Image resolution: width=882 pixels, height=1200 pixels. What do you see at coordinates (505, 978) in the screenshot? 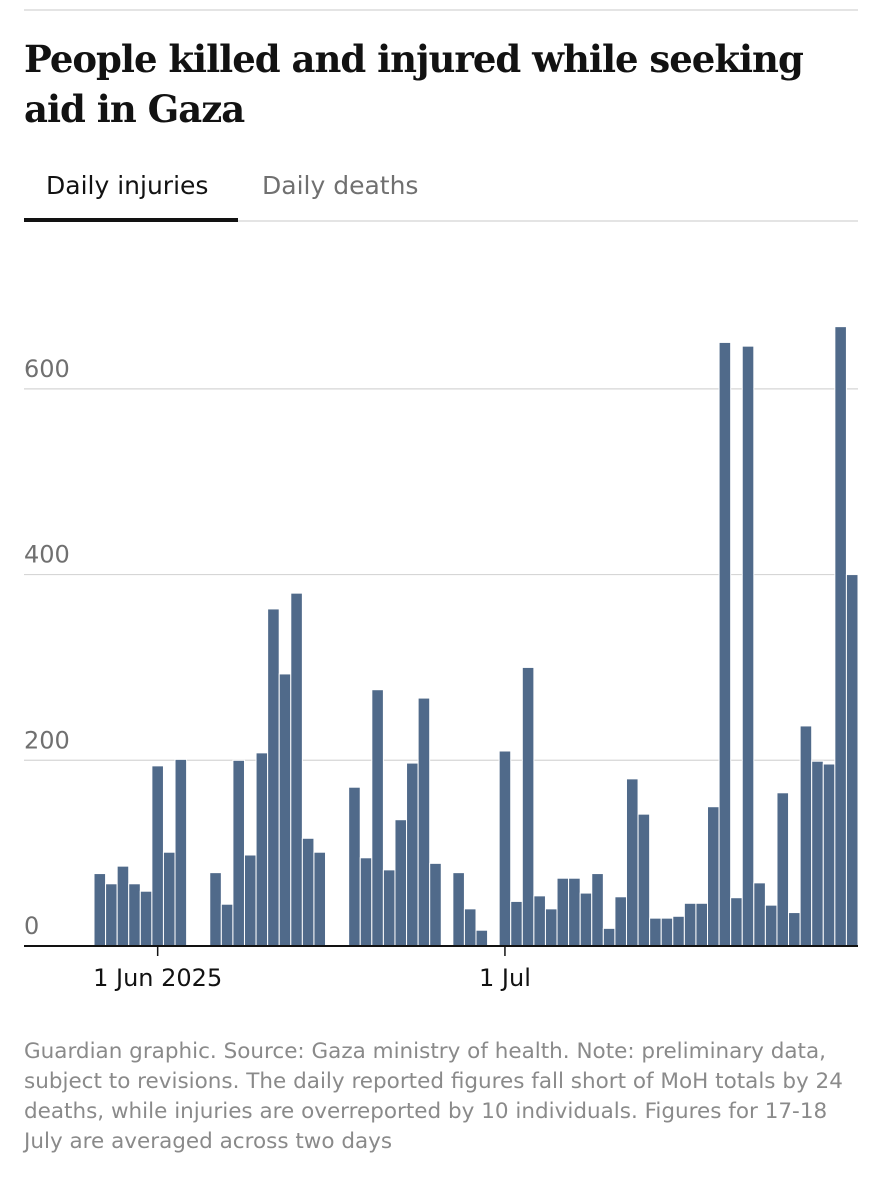
I see `x-tick-label: 1 Jul` at bounding box center [505, 978].